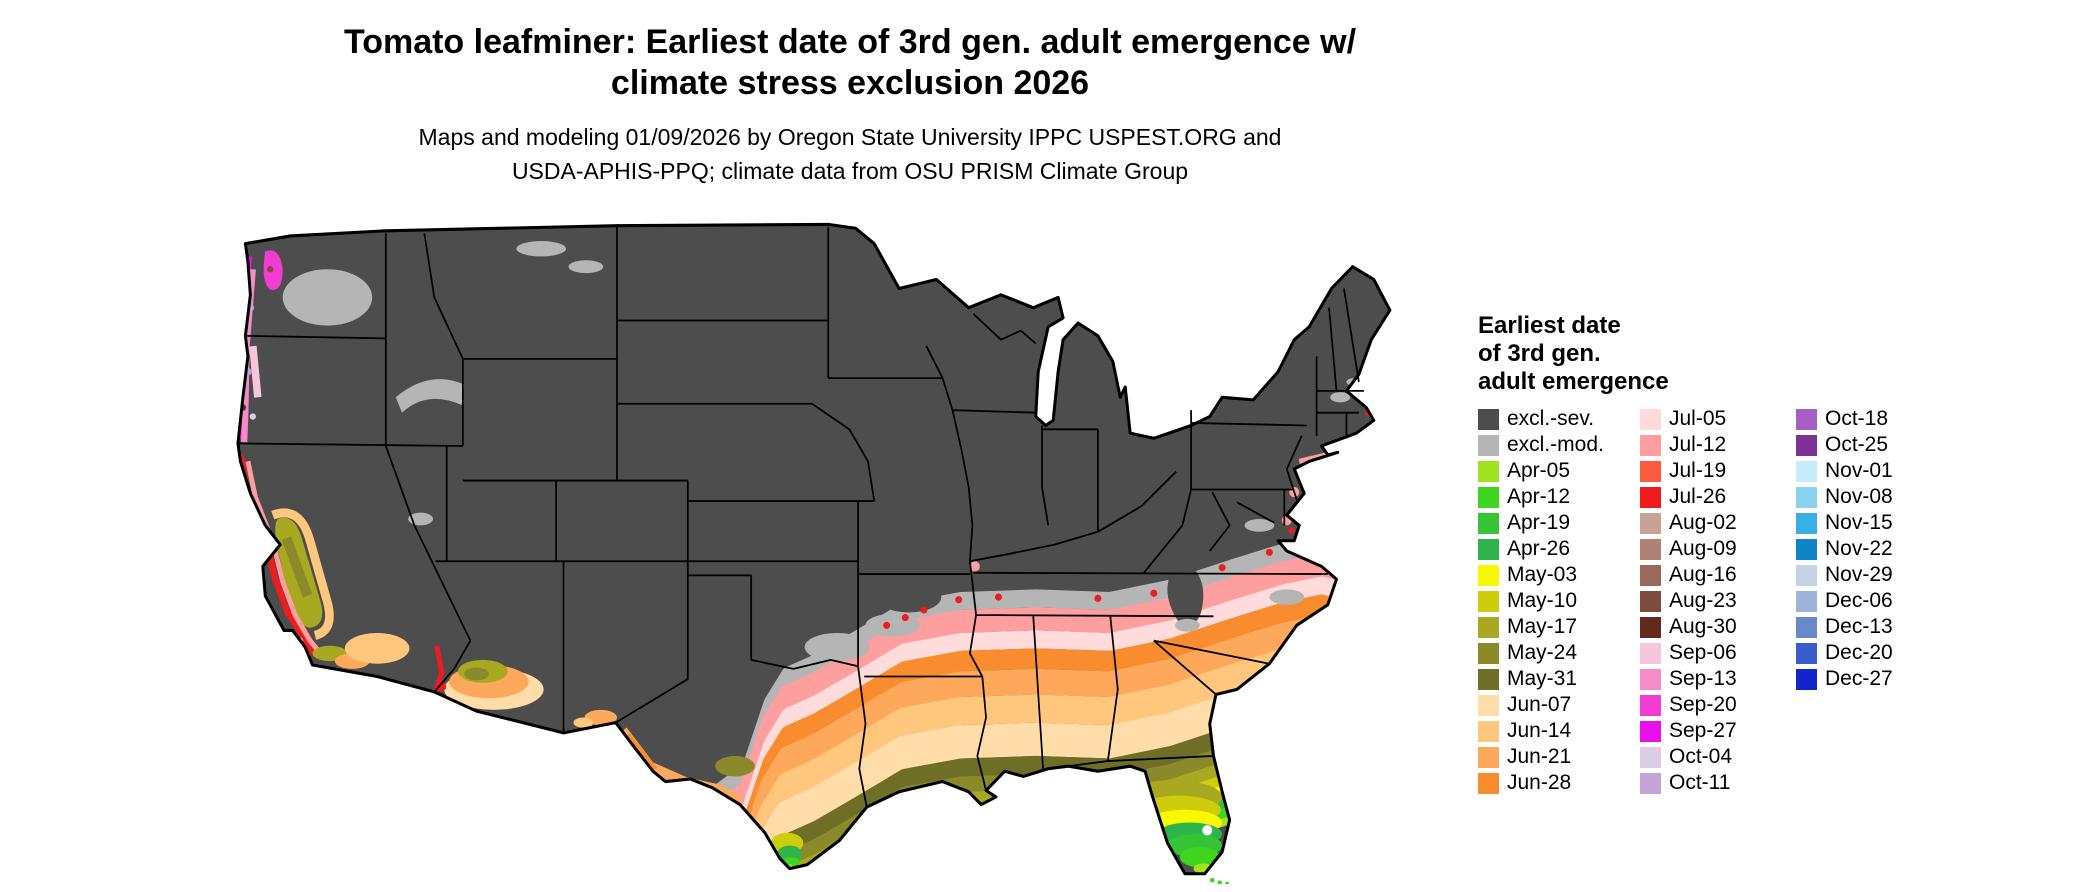 This screenshot has width=2100, height=892. I want to click on legend-item-Aug-09: Aug-09, so click(1718, 549).